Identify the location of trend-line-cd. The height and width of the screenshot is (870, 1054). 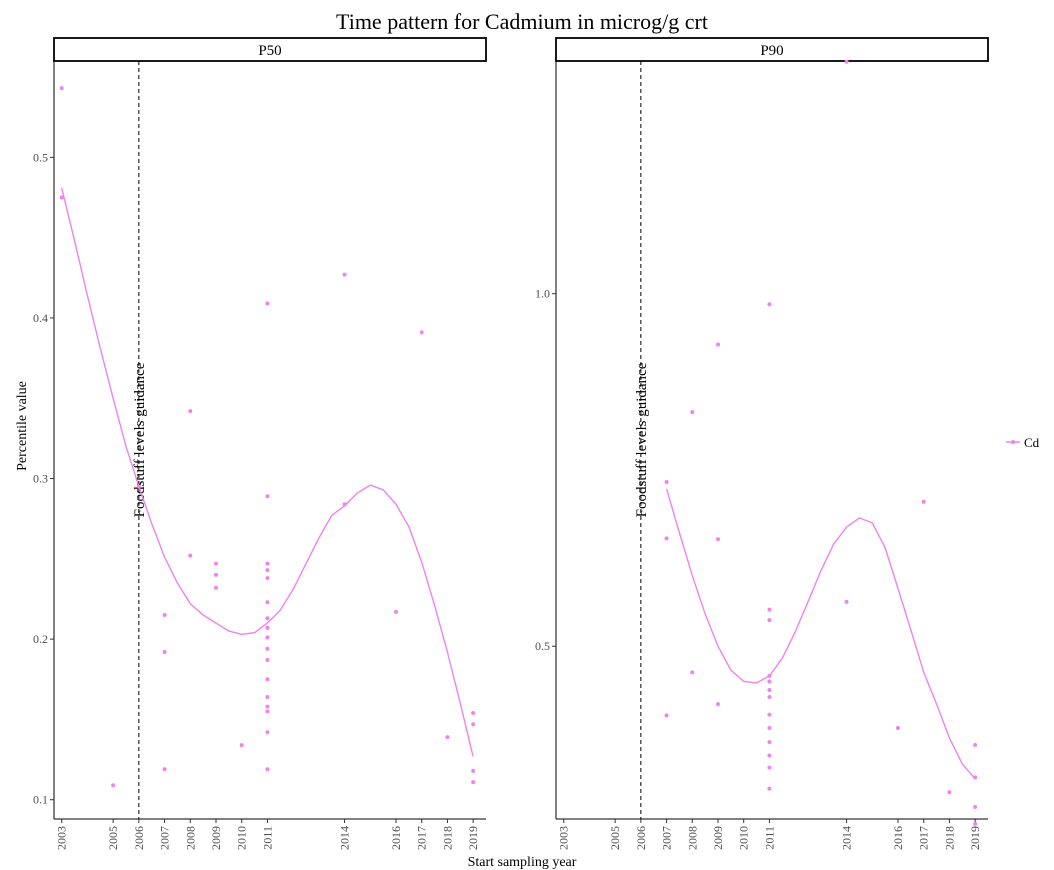
(820, 634).